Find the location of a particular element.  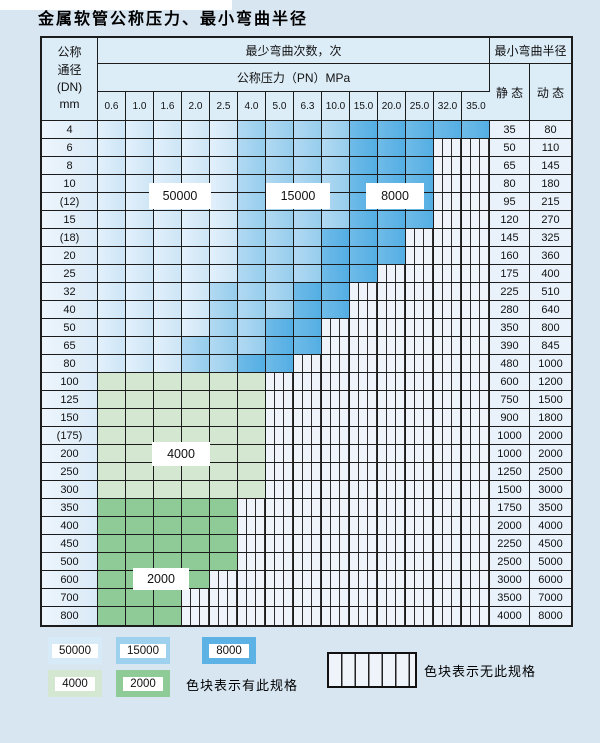

legend-50000-swatch: 50000 is located at coordinates (75, 650).